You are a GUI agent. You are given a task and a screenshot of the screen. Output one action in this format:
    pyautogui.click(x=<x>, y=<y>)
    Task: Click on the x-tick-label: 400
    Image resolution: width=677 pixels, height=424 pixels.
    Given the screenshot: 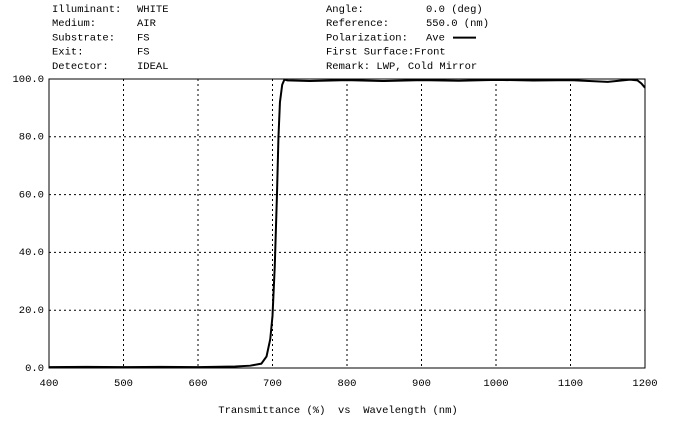 What is the action you would take?
    pyautogui.click(x=49, y=384)
    